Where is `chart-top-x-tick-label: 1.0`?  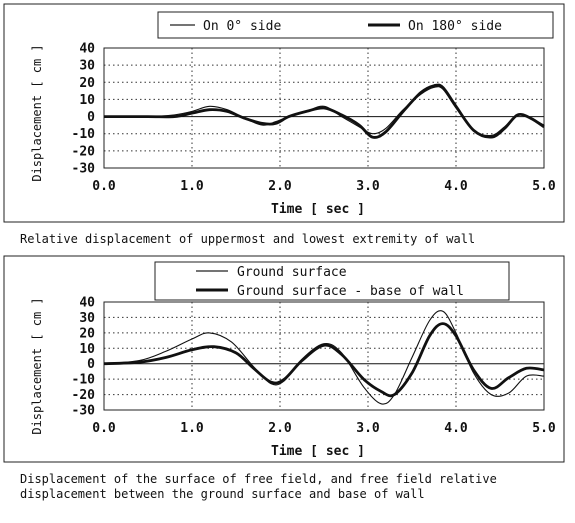 chart-top-x-tick-label: 1.0 is located at coordinates (192, 186).